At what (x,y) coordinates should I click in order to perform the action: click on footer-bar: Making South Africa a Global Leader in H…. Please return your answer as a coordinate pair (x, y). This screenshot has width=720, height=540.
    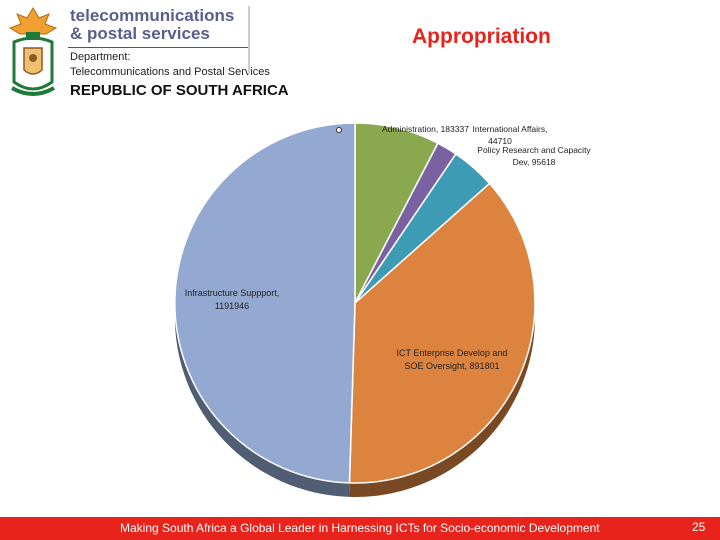
    Looking at the image, I should click on (360, 528).